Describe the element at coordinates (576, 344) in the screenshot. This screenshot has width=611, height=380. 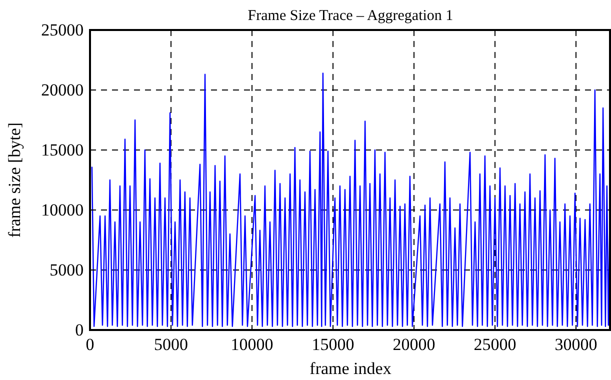
I see `x-tick-label: 30000` at that location.